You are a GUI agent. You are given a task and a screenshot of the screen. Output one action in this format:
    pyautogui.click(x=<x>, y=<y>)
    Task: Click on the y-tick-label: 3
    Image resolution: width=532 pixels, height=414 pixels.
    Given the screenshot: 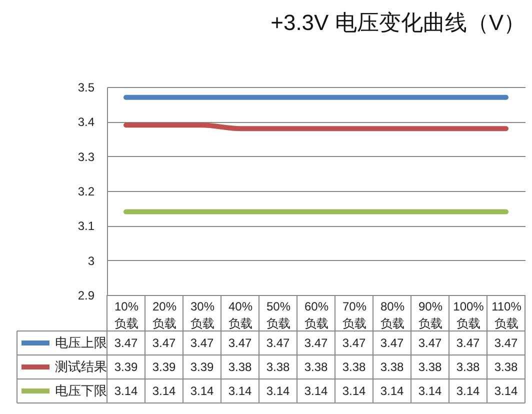 What is the action you would take?
    pyautogui.click(x=91, y=261)
    